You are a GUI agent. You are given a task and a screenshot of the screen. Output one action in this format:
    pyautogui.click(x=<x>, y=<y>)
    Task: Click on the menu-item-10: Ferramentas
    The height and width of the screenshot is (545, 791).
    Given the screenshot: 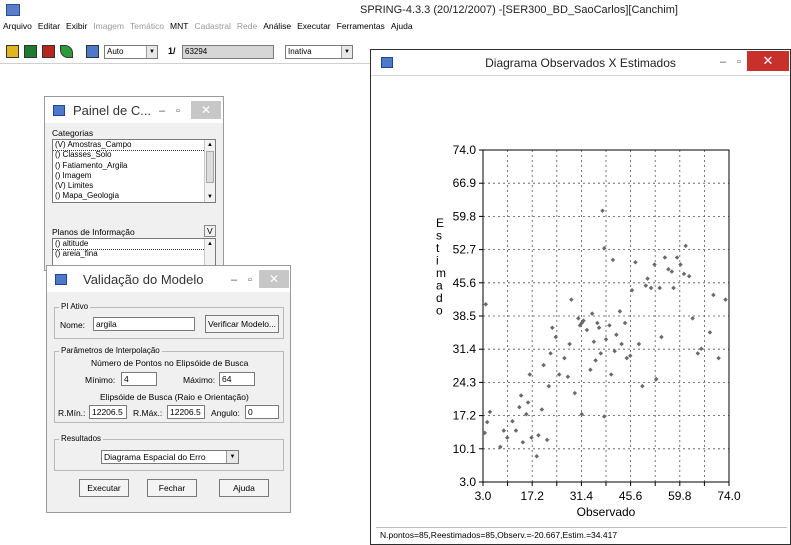 What is the action you would take?
    pyautogui.click(x=360, y=26)
    